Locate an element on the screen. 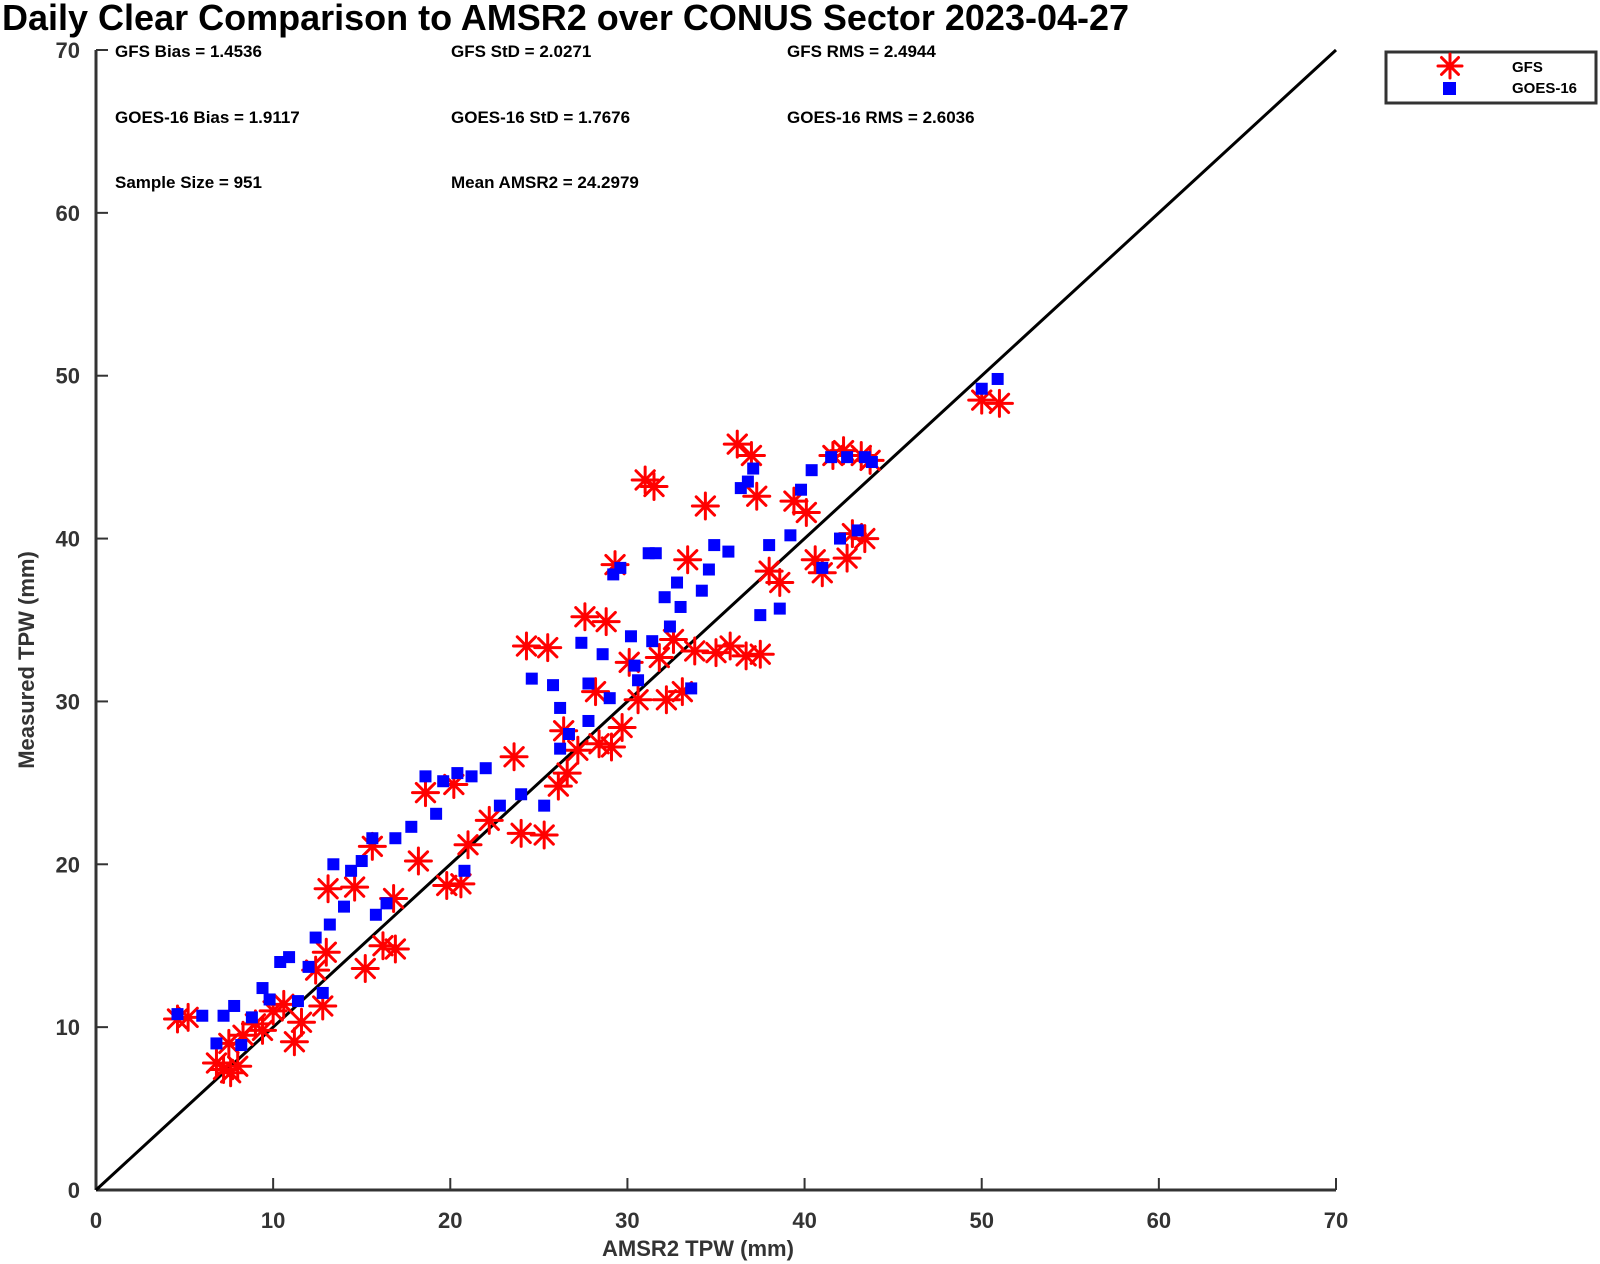 This screenshot has height=1264, width=1600. gfs-bias-text: GFS Bias = 1.4536 is located at coordinates (188, 51).